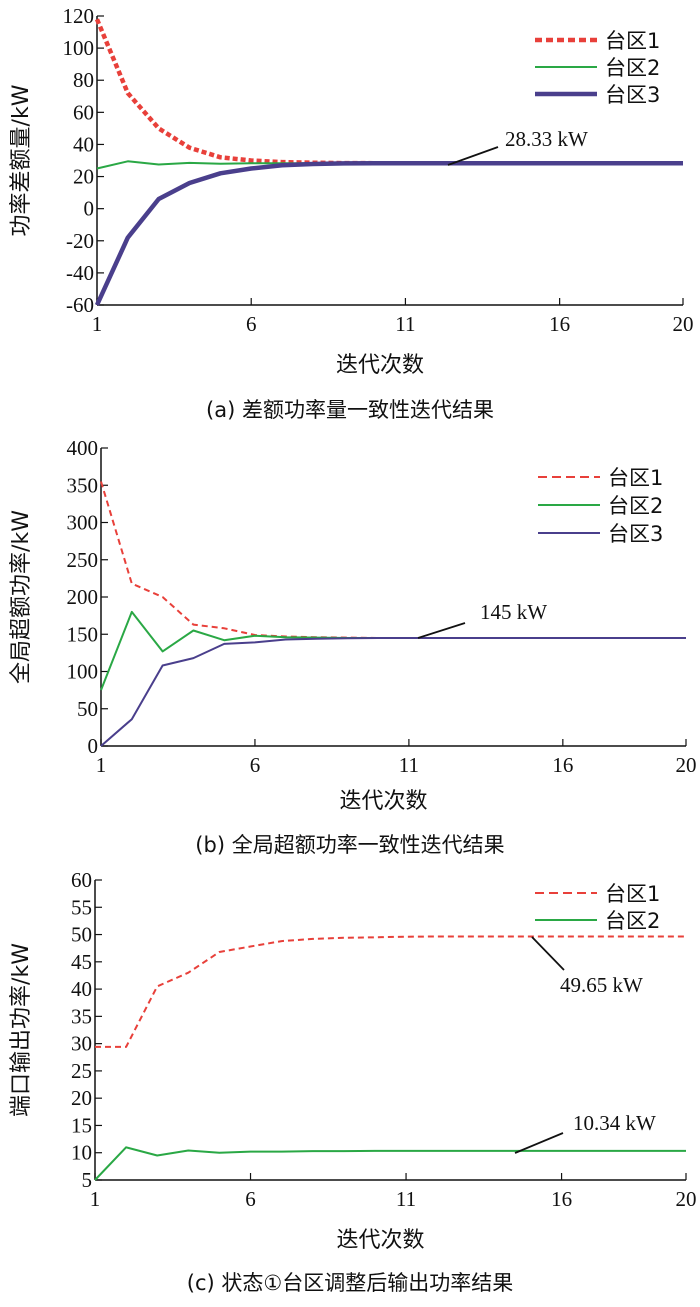  What do you see at coordinates (83, 523) in the screenshot?
I see `y-tick-label: 300` at bounding box center [83, 523].